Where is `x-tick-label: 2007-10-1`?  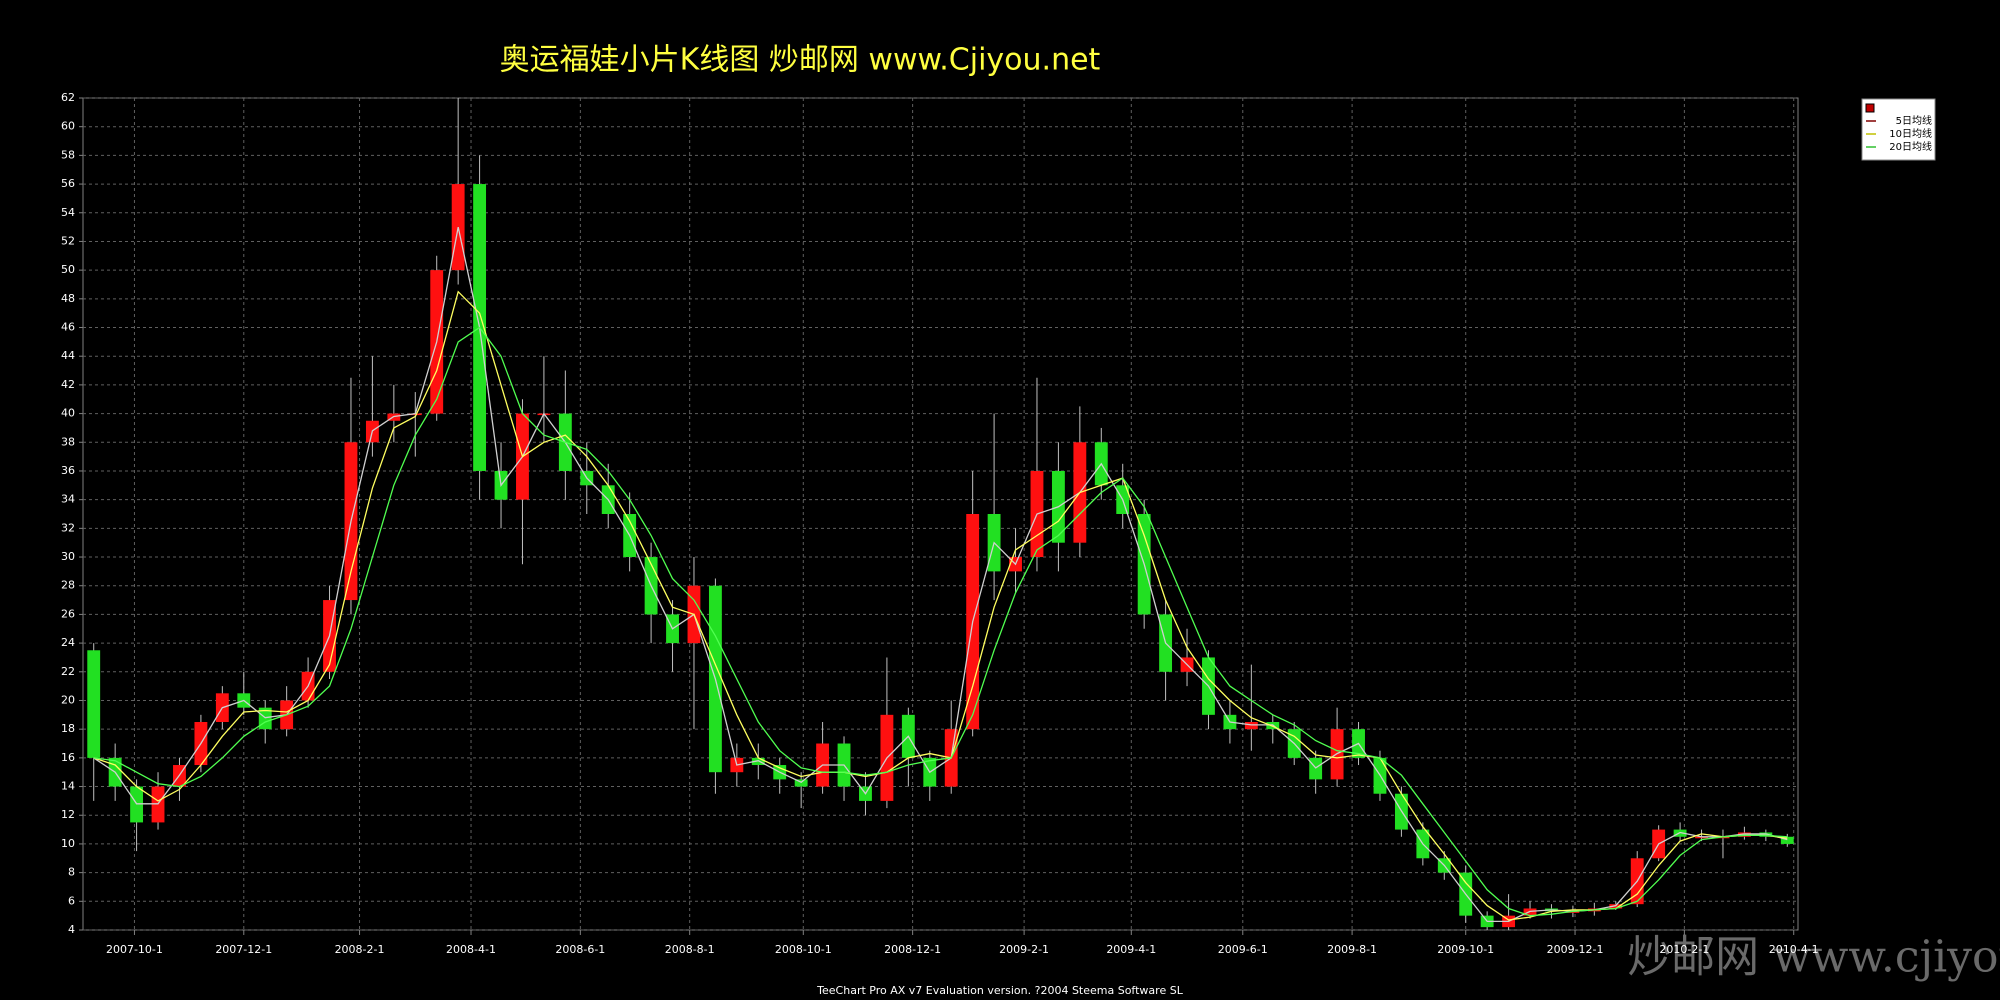 x-tick-label: 2007-10-1 is located at coordinates (134, 949).